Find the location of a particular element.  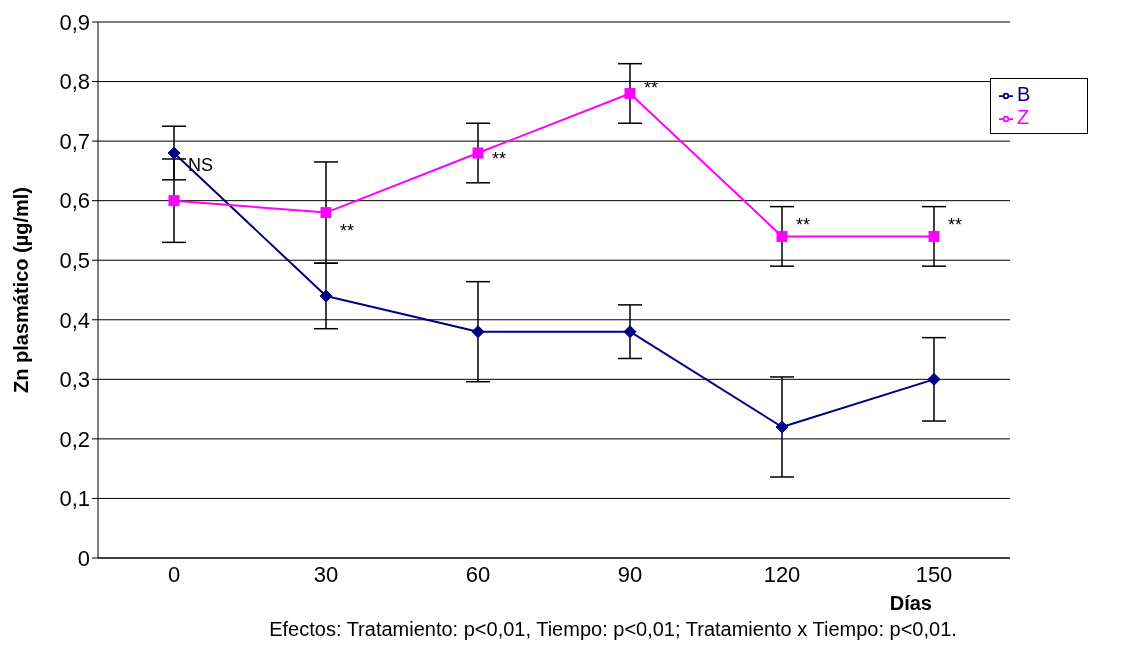

y-tick-label: 0,9 is located at coordinates (74, 22).